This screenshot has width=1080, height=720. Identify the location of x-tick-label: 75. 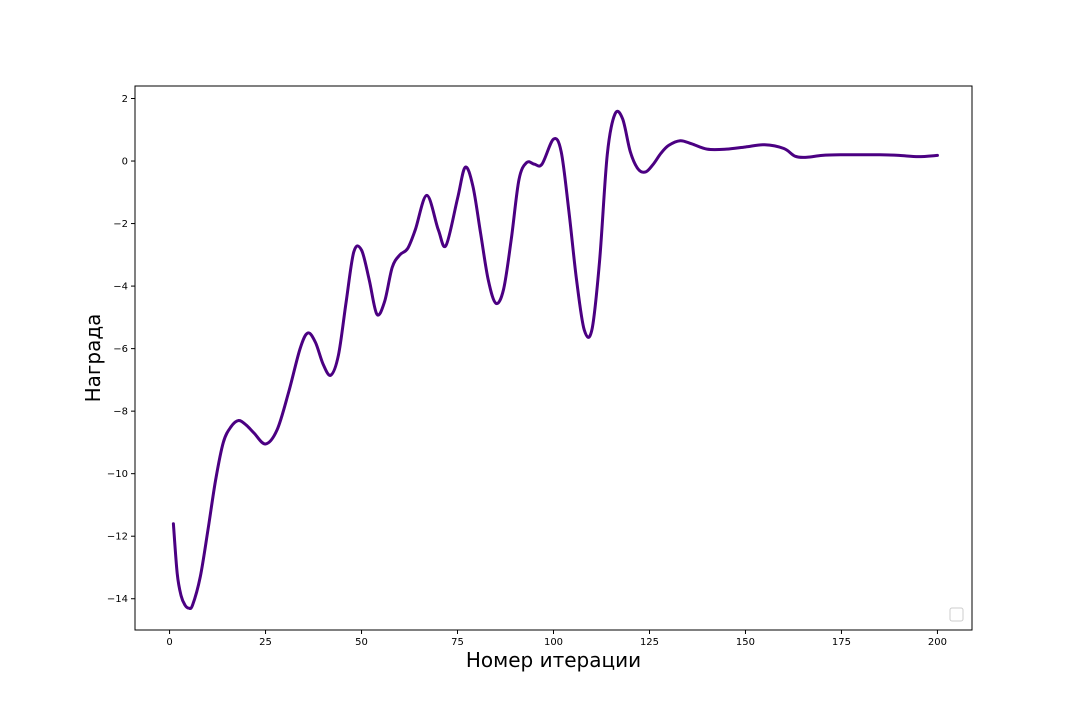
(457, 642).